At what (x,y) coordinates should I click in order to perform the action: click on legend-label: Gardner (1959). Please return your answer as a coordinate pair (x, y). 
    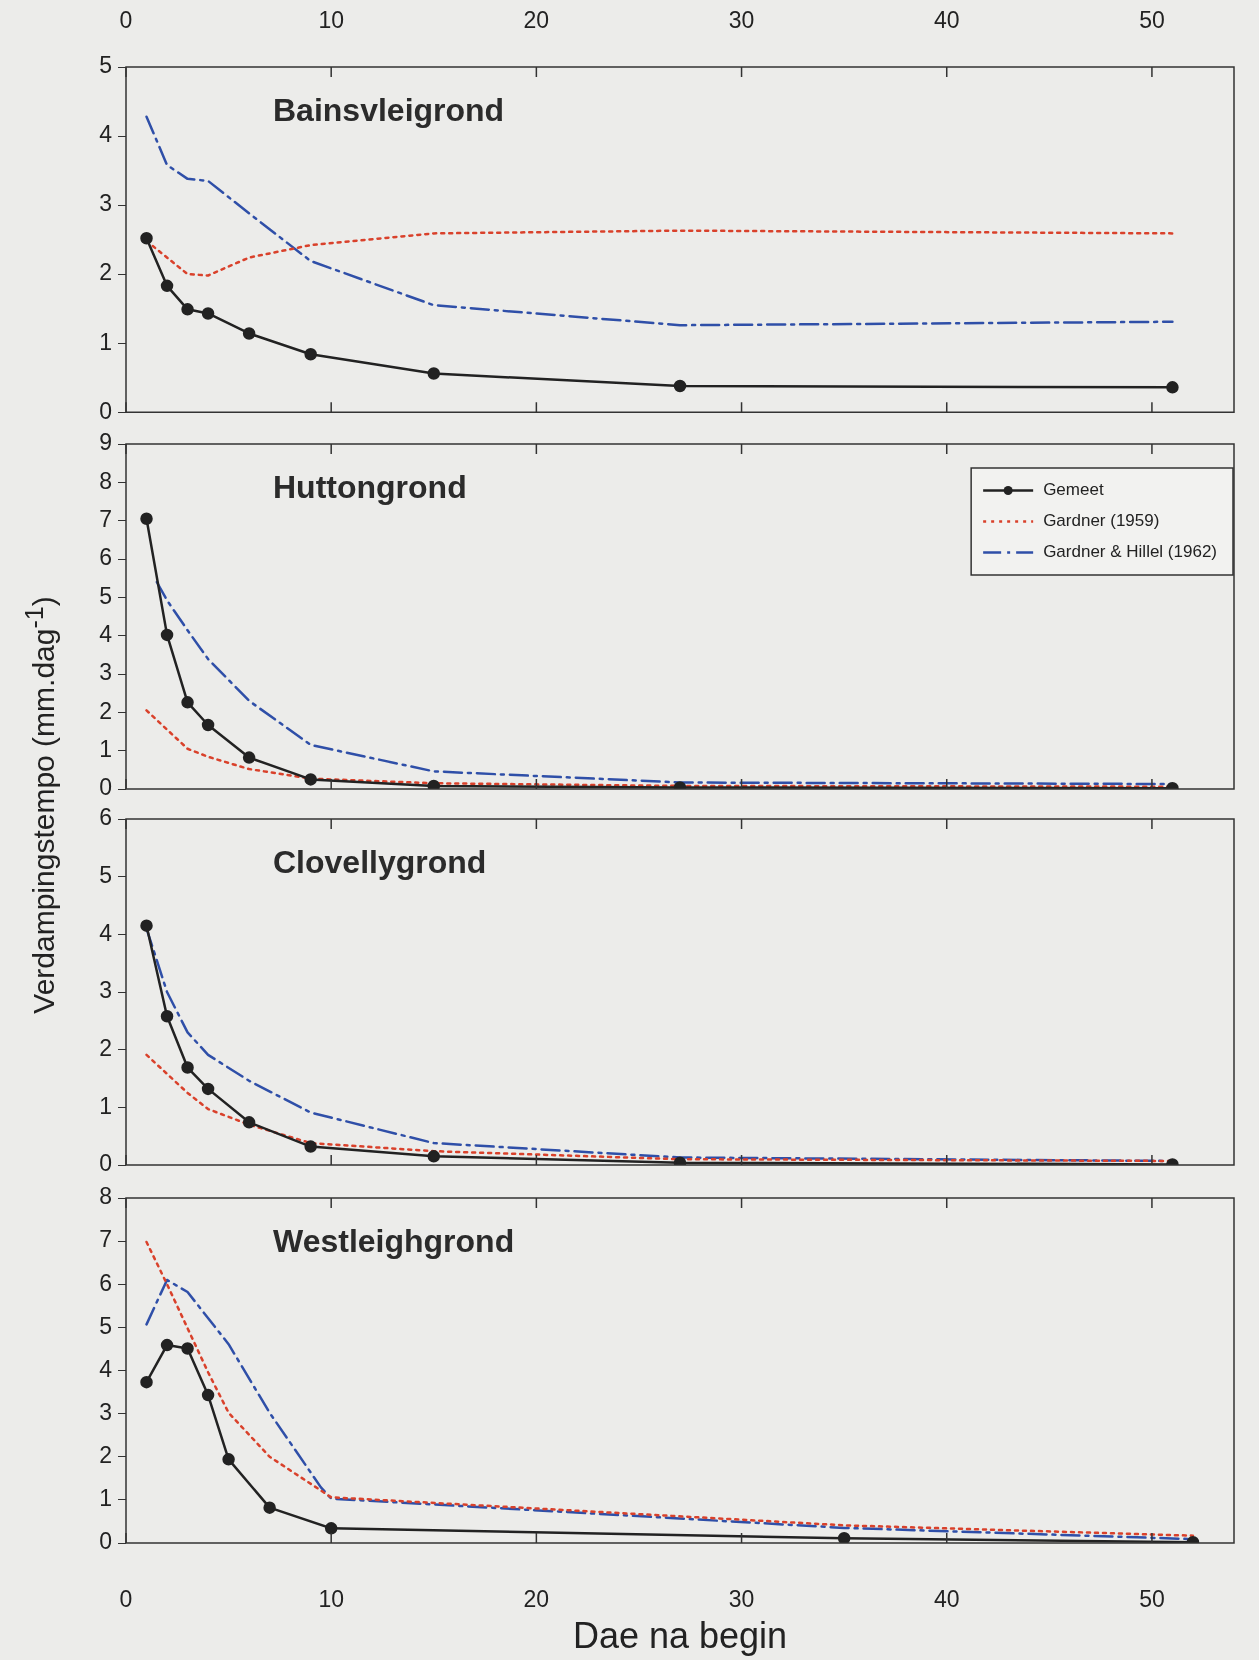
    Looking at the image, I should click on (1101, 521).